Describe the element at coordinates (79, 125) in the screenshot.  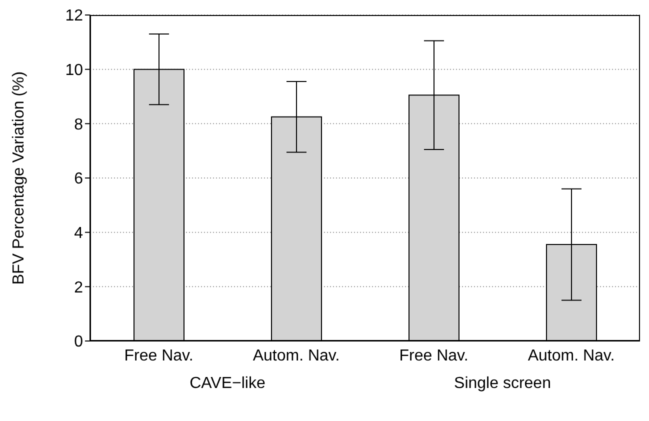
I see `y-tick-label: 8` at that location.